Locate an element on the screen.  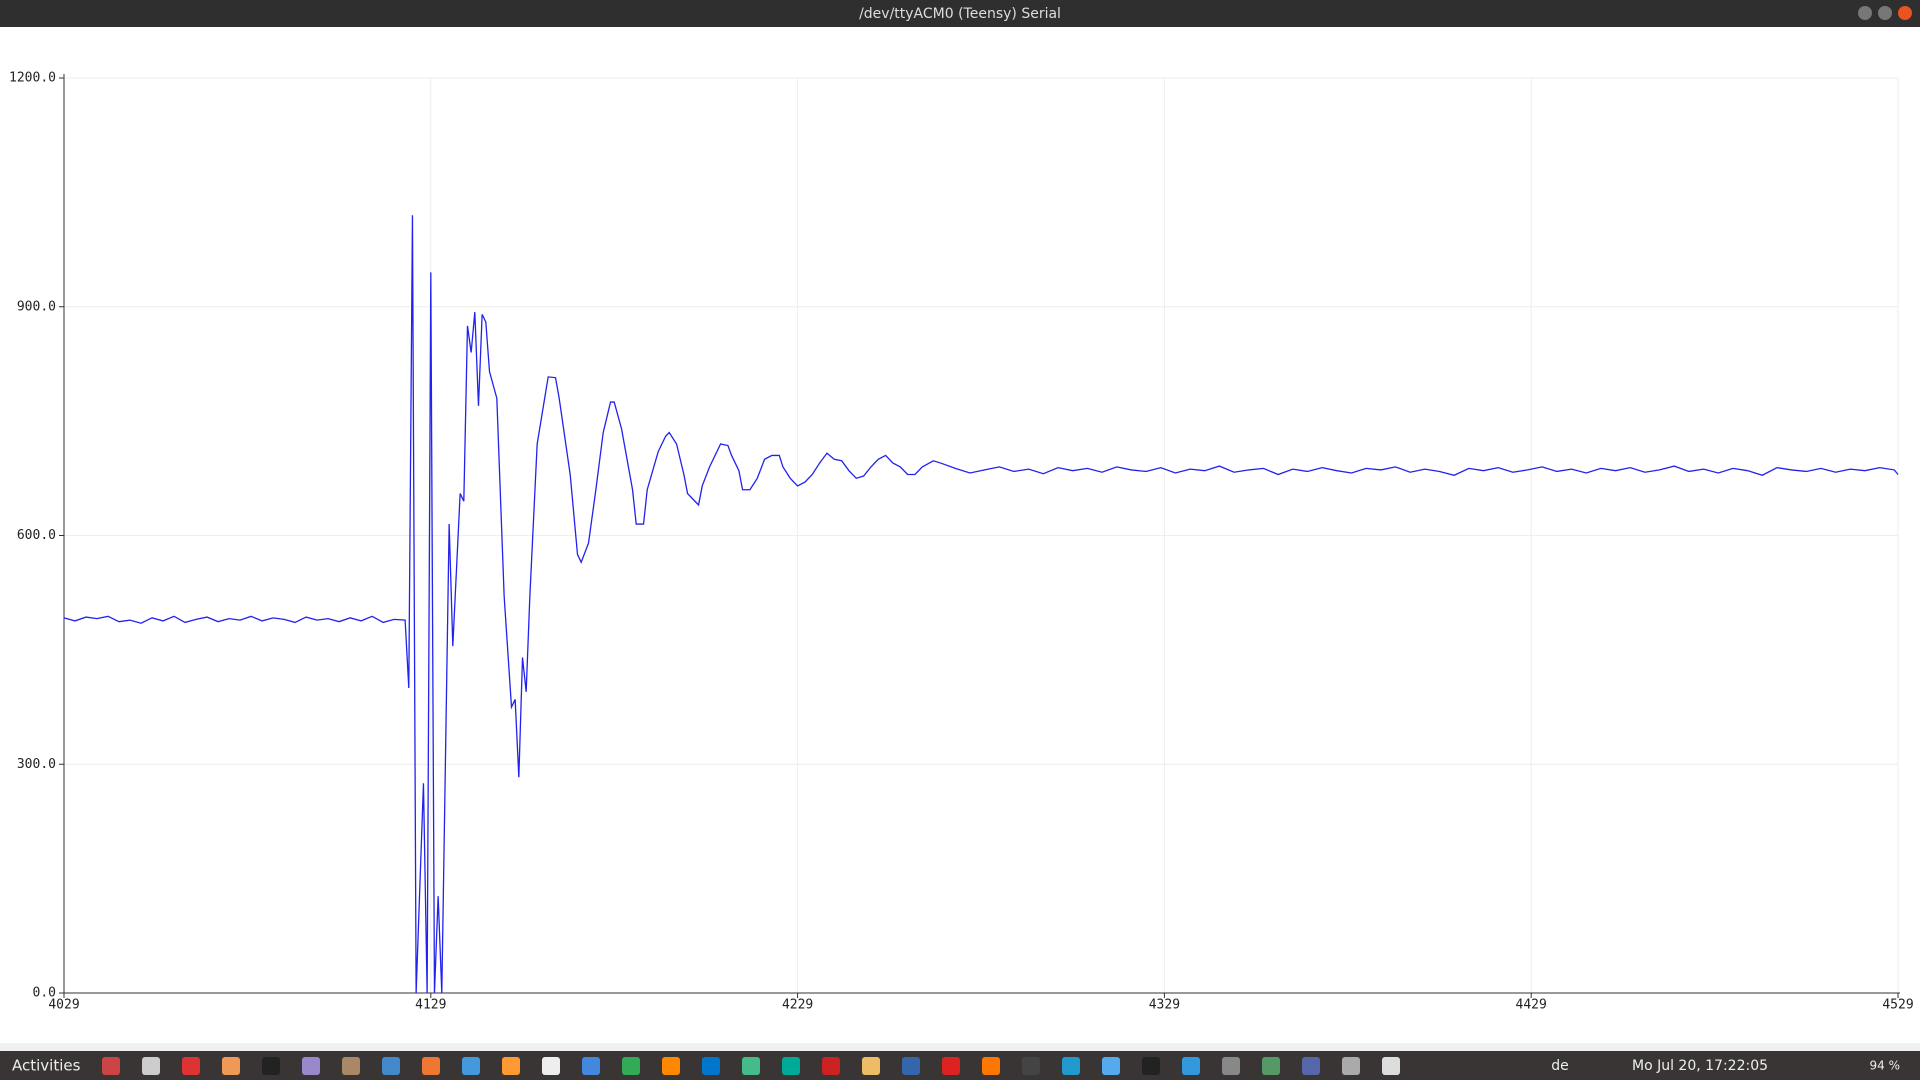
close-button is located at coordinates (1905, 13).